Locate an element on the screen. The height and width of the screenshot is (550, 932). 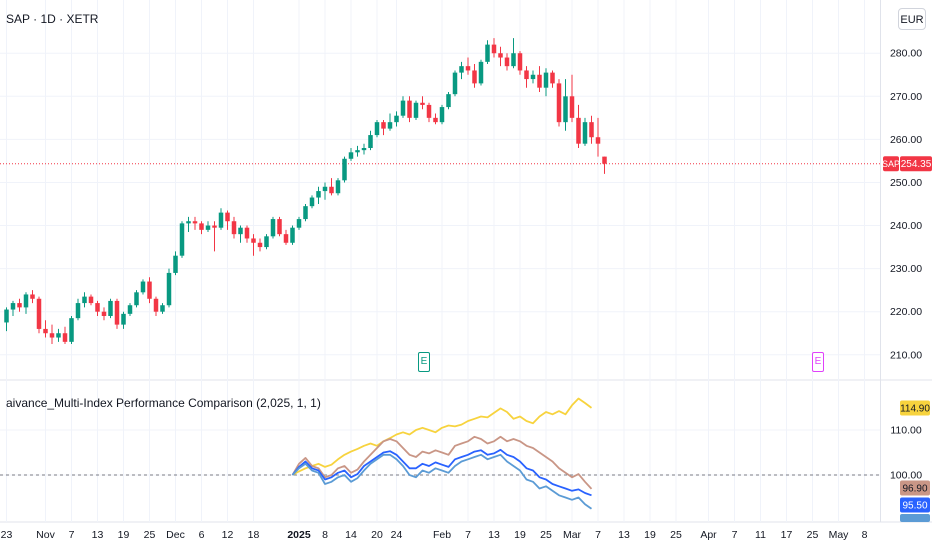
performance-lines is located at coordinates (442, 453).